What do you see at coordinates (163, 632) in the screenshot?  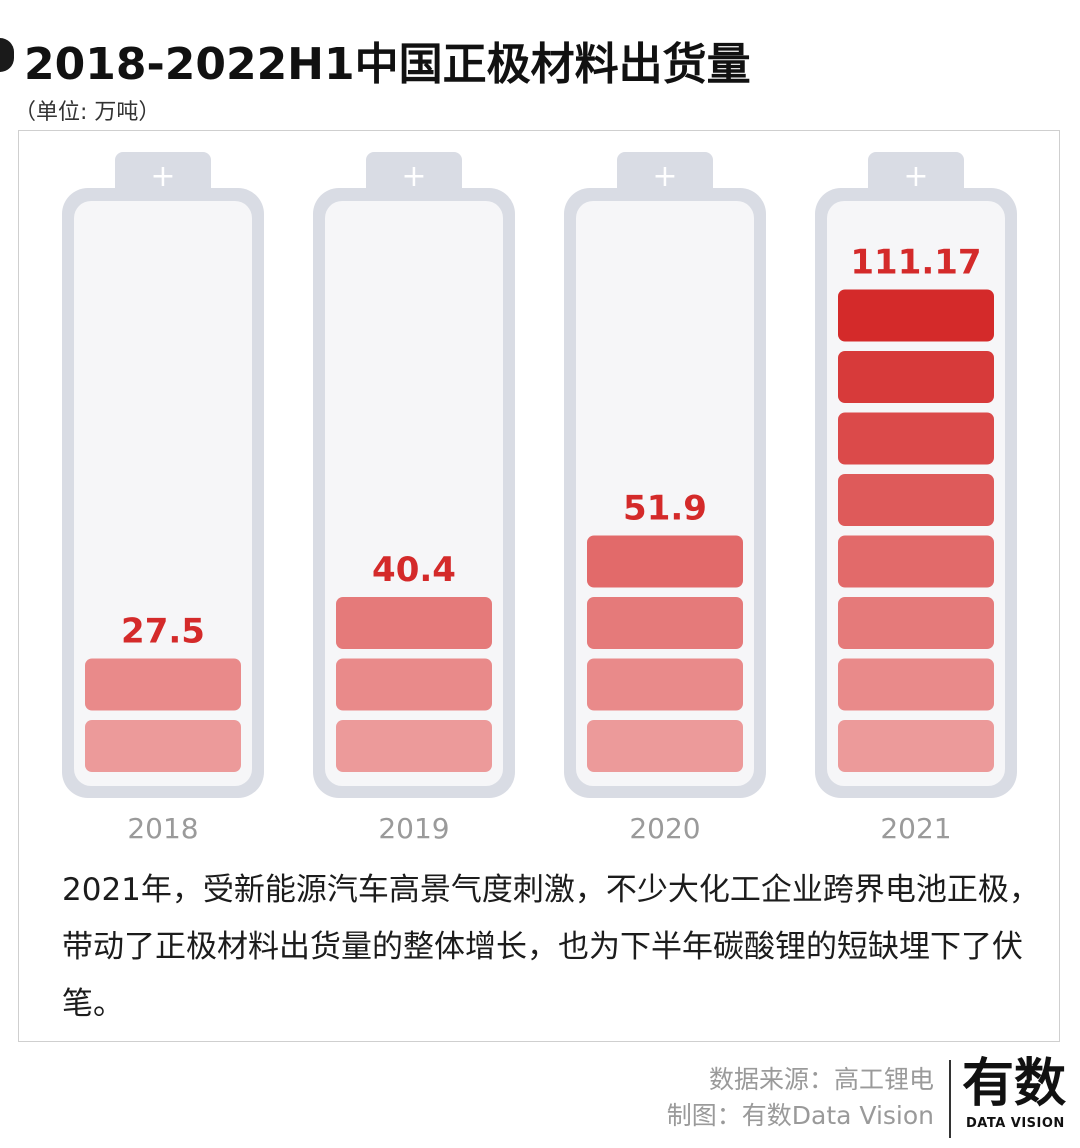 I see `value-label: 27.5` at bounding box center [163, 632].